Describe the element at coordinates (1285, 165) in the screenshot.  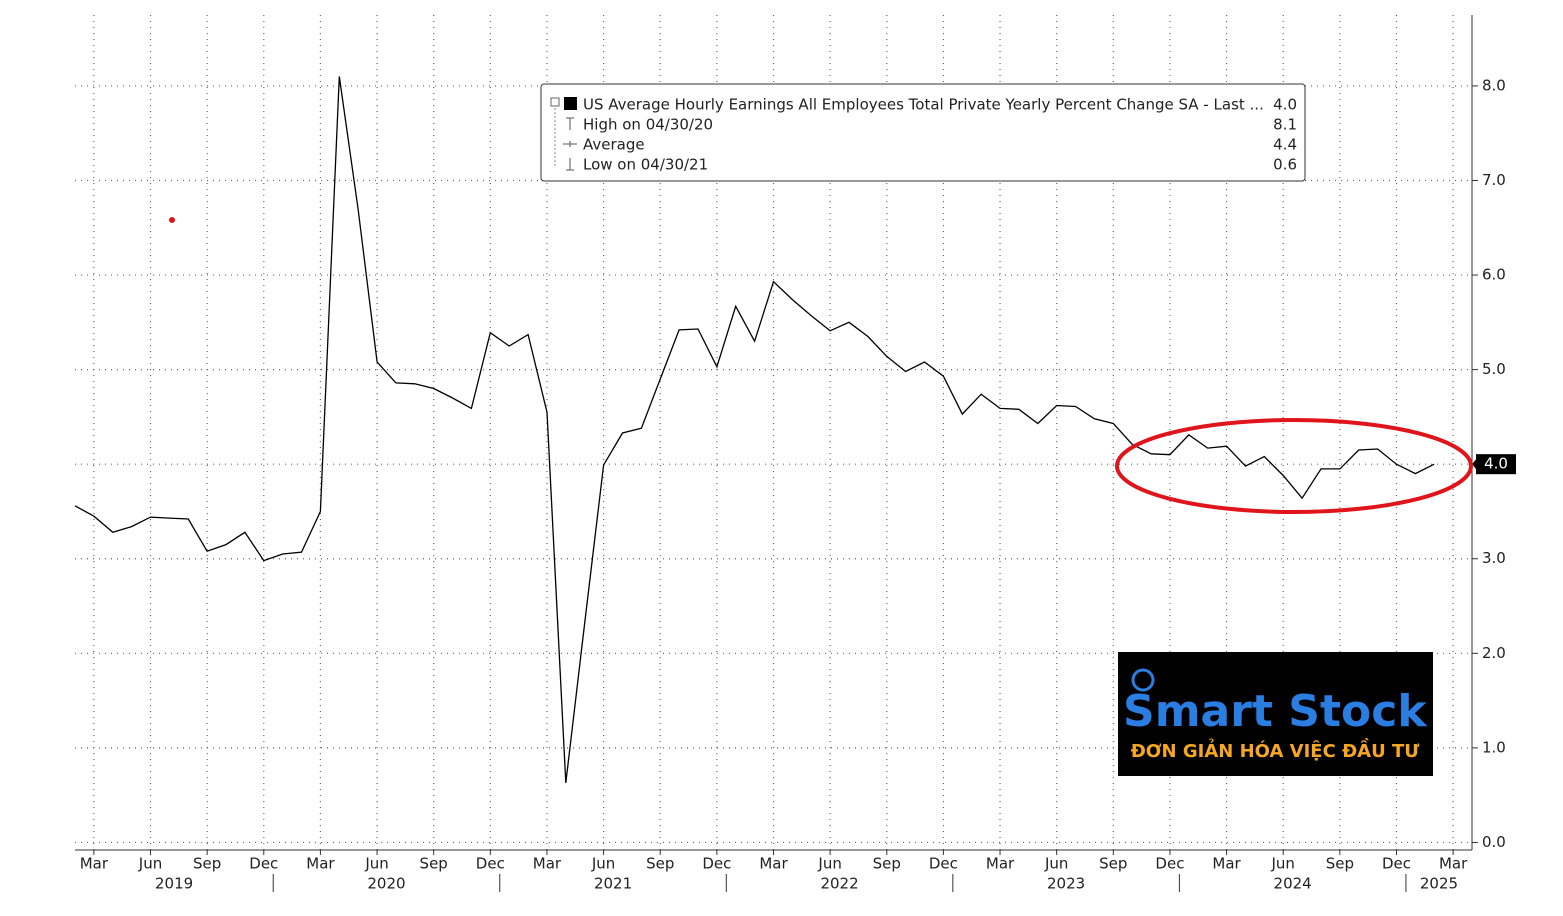
I see `legend-value: 0.6` at that location.